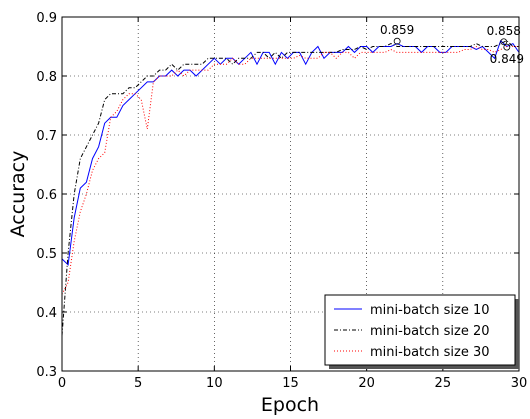 The height and width of the screenshot is (419, 530). I want to click on legend-label-2: mini-batch size 20, so click(430, 331).